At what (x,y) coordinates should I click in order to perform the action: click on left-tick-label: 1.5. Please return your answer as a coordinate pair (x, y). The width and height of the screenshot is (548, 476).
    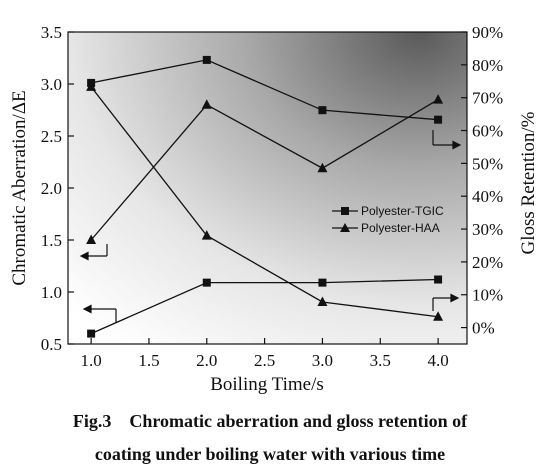
    Looking at the image, I should click on (51, 240).